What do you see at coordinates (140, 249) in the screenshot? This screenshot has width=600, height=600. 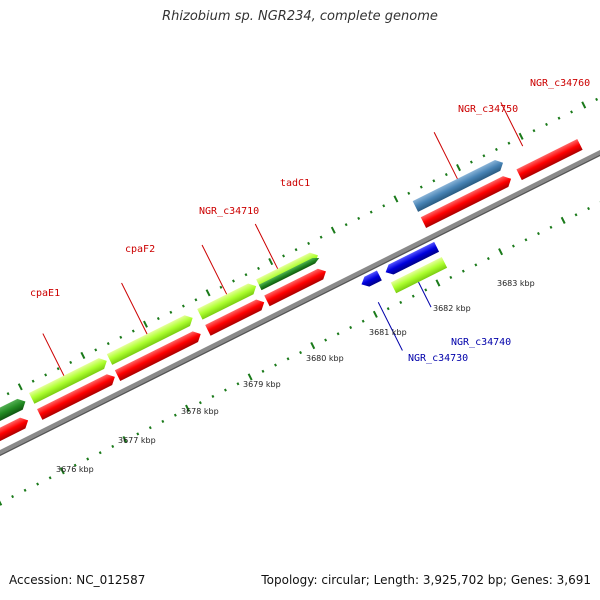 I see `gene-label: cpaF2` at bounding box center [140, 249].